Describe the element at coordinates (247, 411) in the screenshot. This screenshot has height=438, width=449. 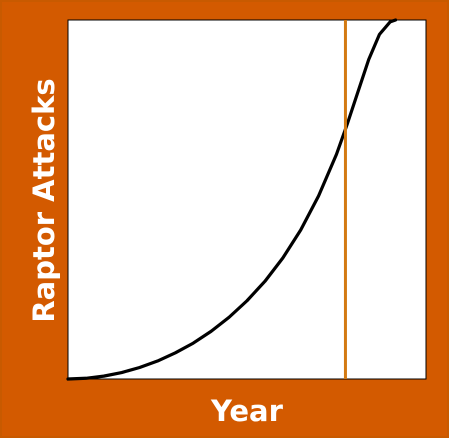
I see `x-axis-label: Year` at that location.